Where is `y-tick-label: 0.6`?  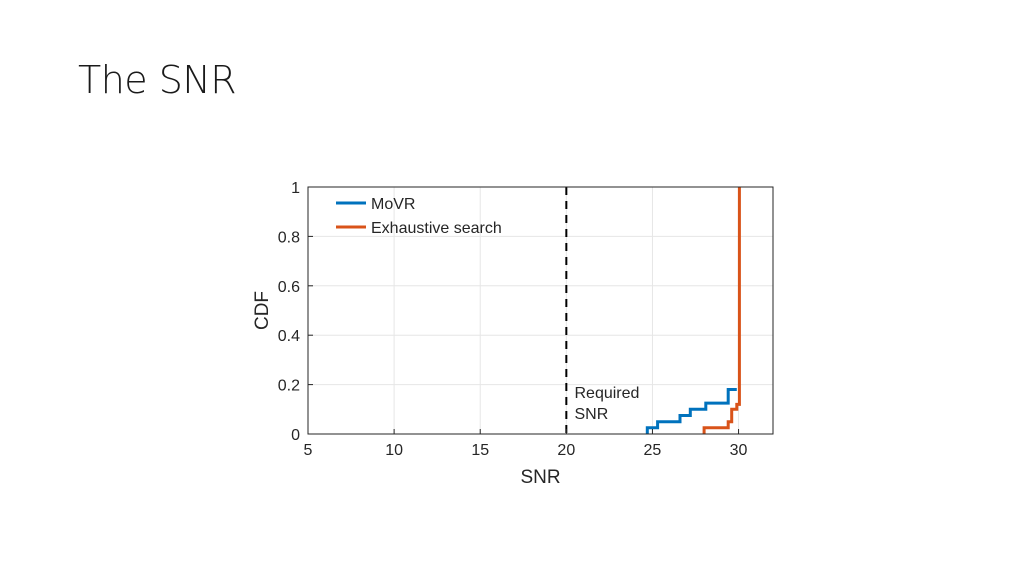 y-tick-label: 0.6 is located at coordinates (289, 287).